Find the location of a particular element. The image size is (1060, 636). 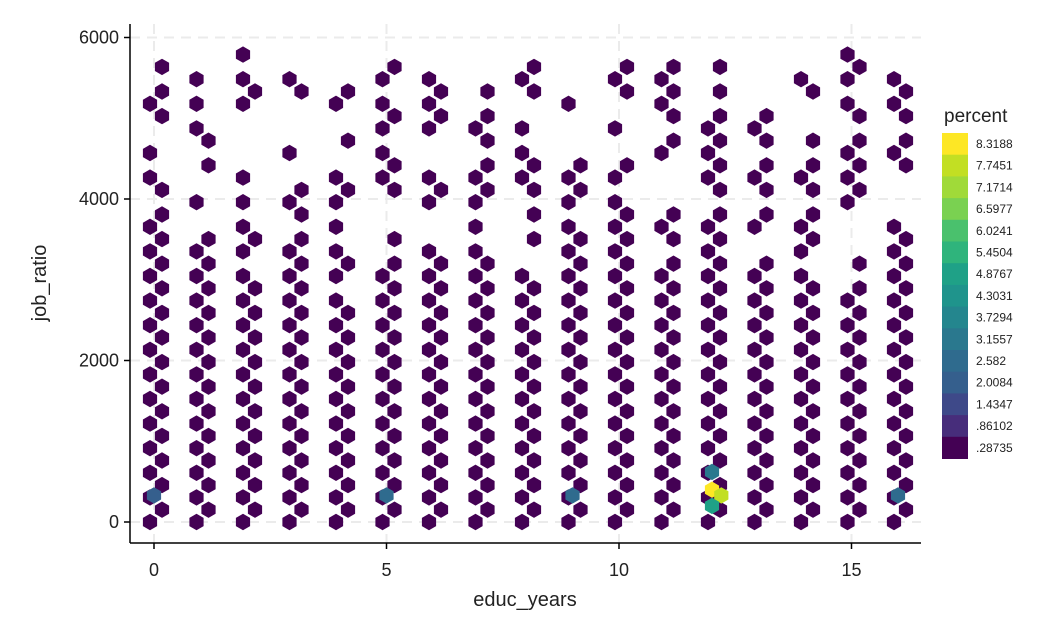

legend-label: 5.4504 is located at coordinates (994, 253).